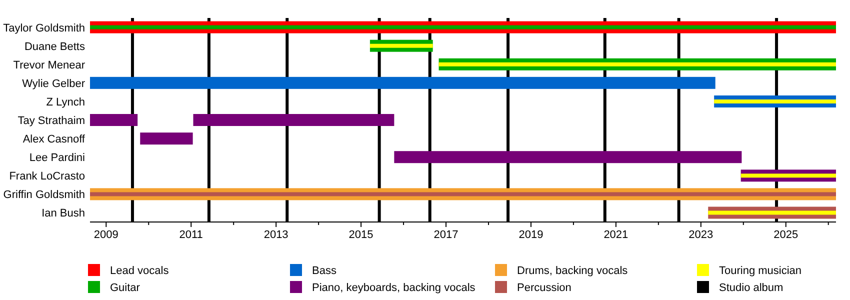 This screenshot has width=850, height=300. What do you see at coordinates (140, 271) in the screenshot?
I see `legend-label: Lead vocals` at bounding box center [140, 271].